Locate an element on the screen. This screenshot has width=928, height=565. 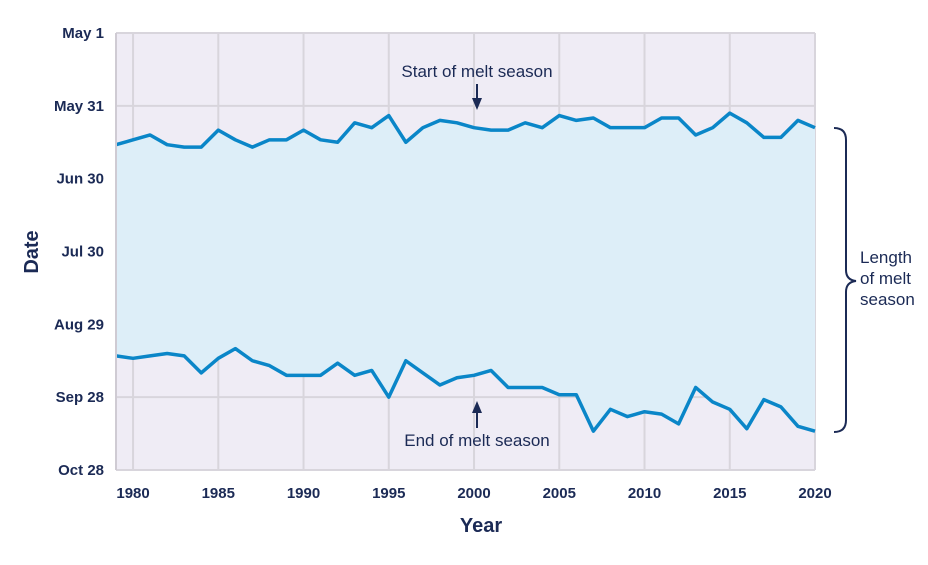
x-tick-label: 1990 is located at coordinates (303, 493).